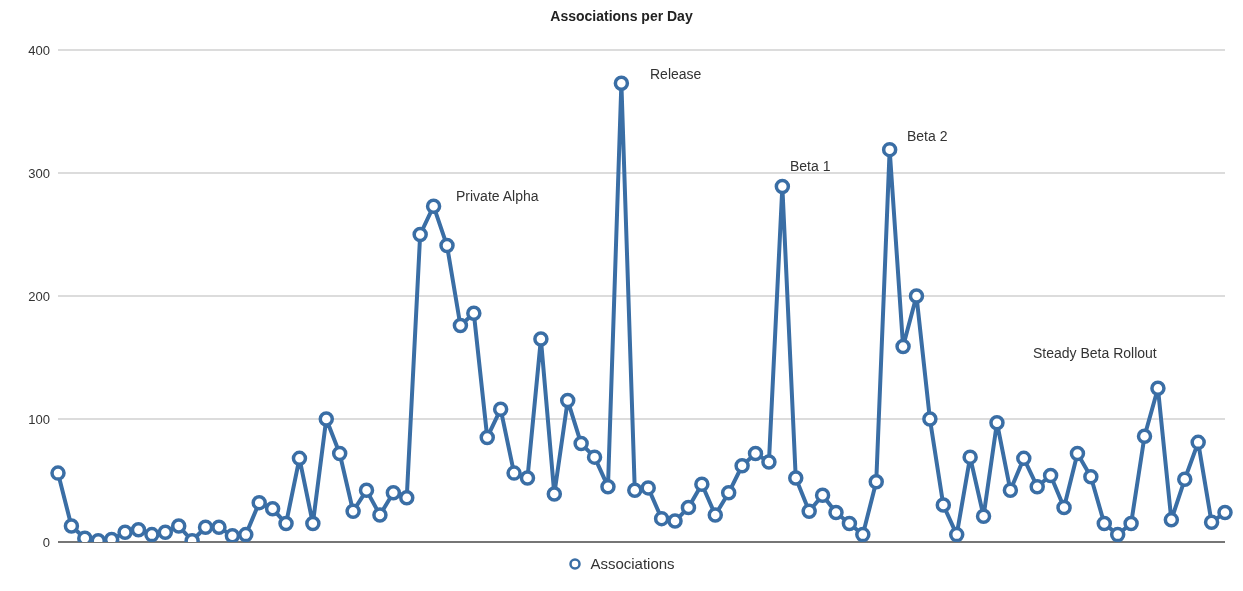 Image resolution: width=1243 pixels, height=591 pixels. Describe the element at coordinates (39, 296) in the screenshot. I see `y-tick-label: 200` at that location.